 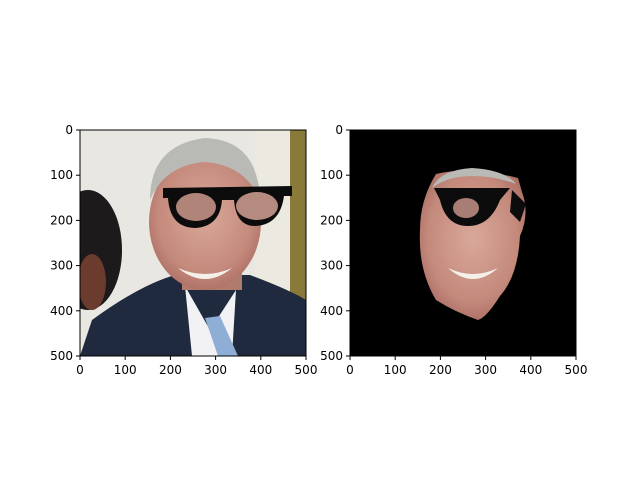 What do you see at coordinates (331, 356) in the screenshot?
I see `right-y-tick-label: 500` at bounding box center [331, 356].